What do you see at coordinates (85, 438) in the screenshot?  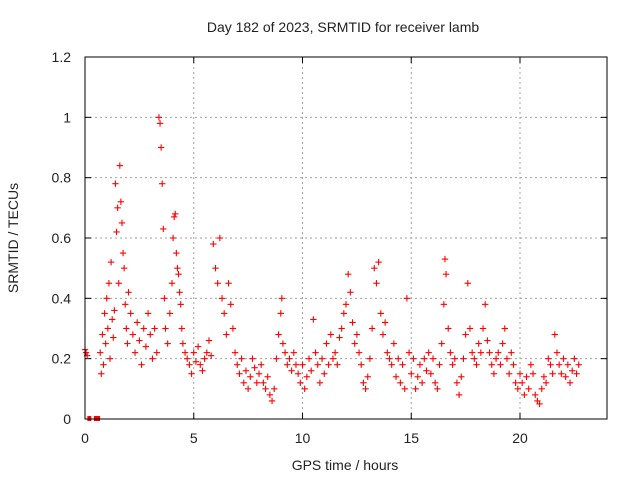 I see `x-tick-label: 0` at bounding box center [85, 438].